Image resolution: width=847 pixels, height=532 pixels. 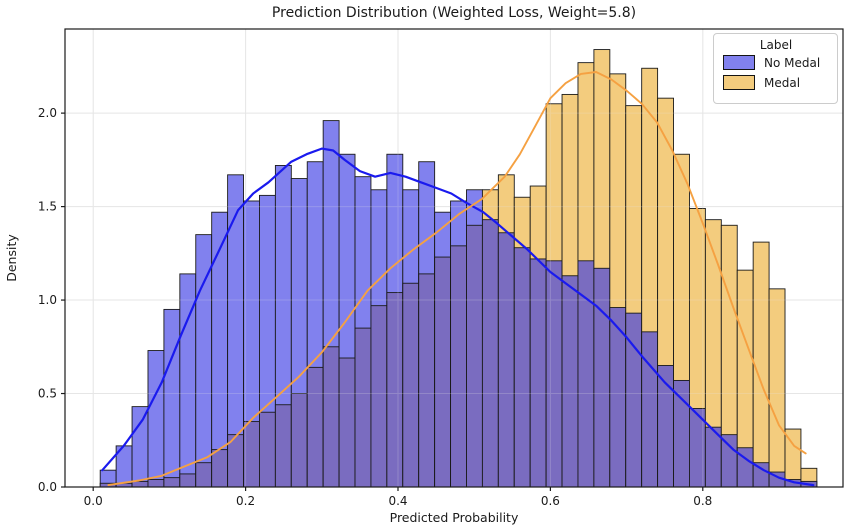 What do you see at coordinates (454, 517) in the screenshot?
I see `x-axis-label: Predicted Probability` at bounding box center [454, 517].